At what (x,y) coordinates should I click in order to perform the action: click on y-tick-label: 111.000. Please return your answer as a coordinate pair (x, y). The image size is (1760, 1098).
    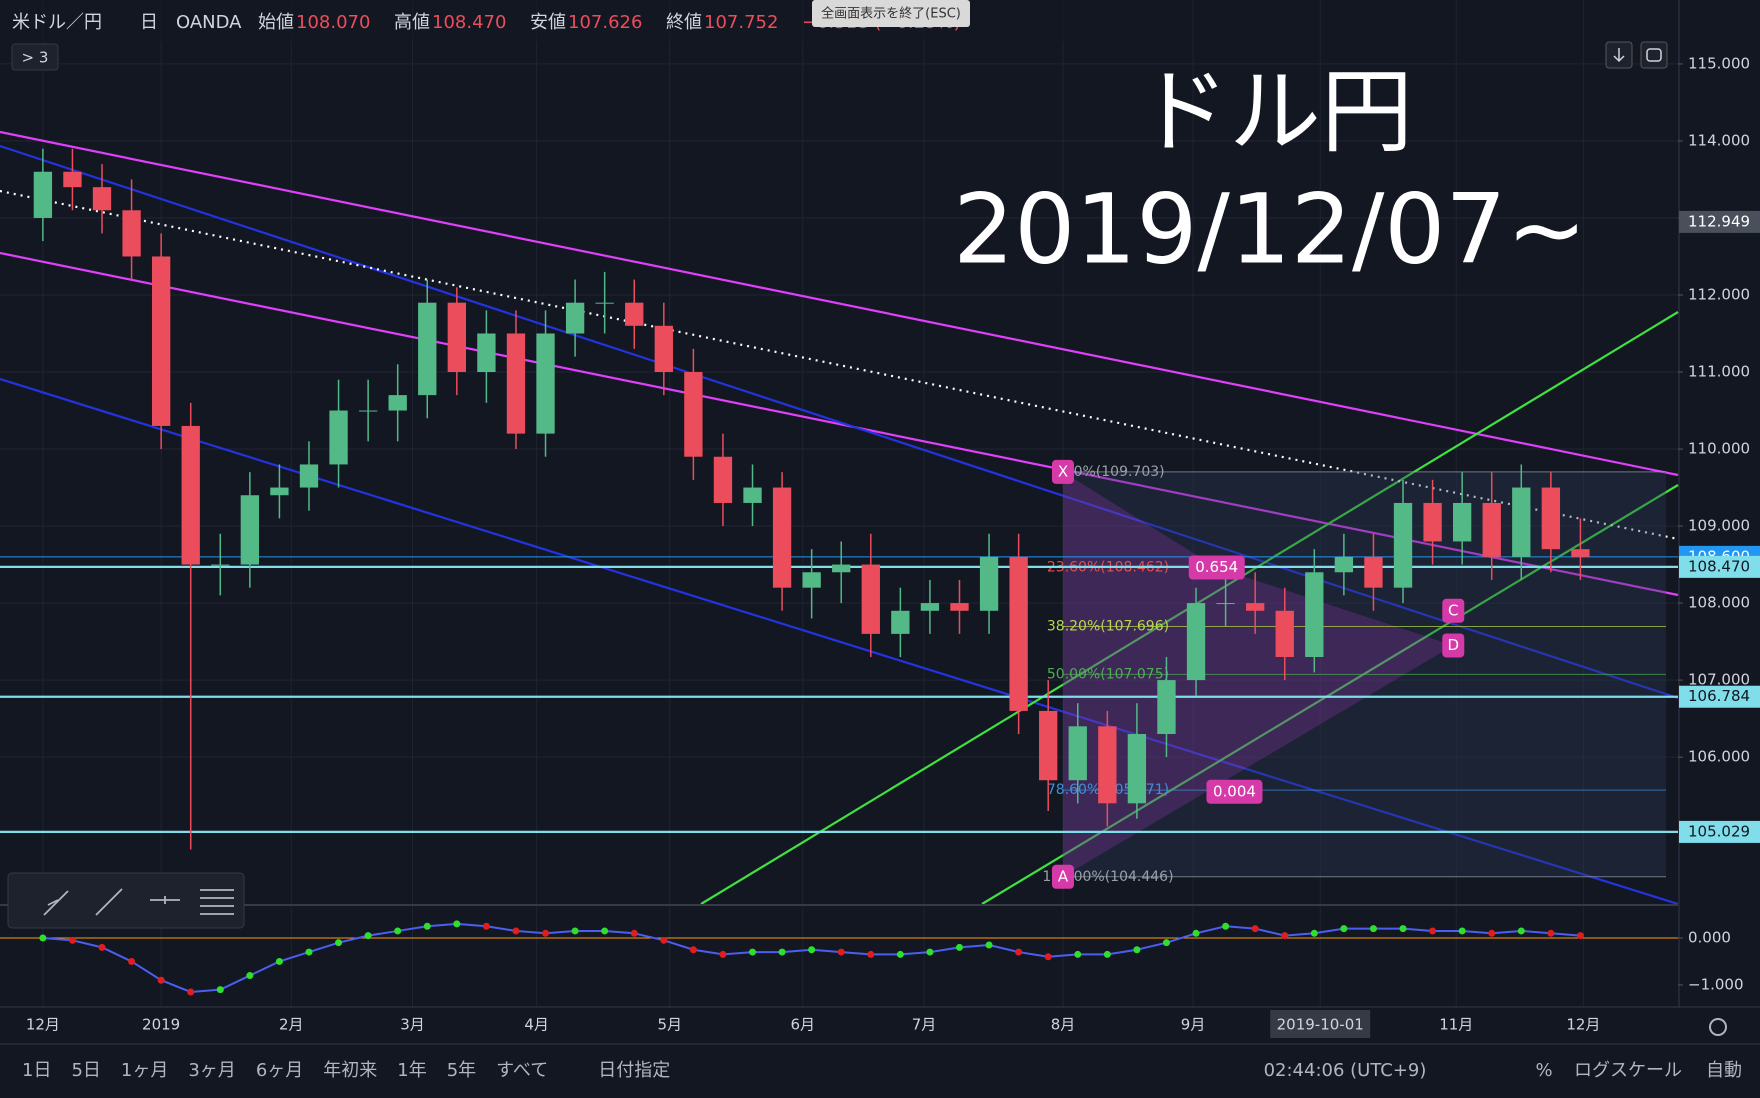
    Looking at the image, I should click on (1719, 372).